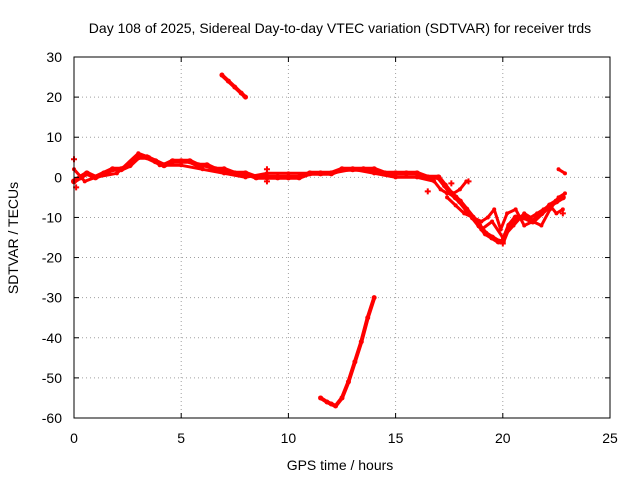 The height and width of the screenshot is (480, 640). Describe the element at coordinates (318, 199) in the screenshot. I see `series-main-band` at that location.